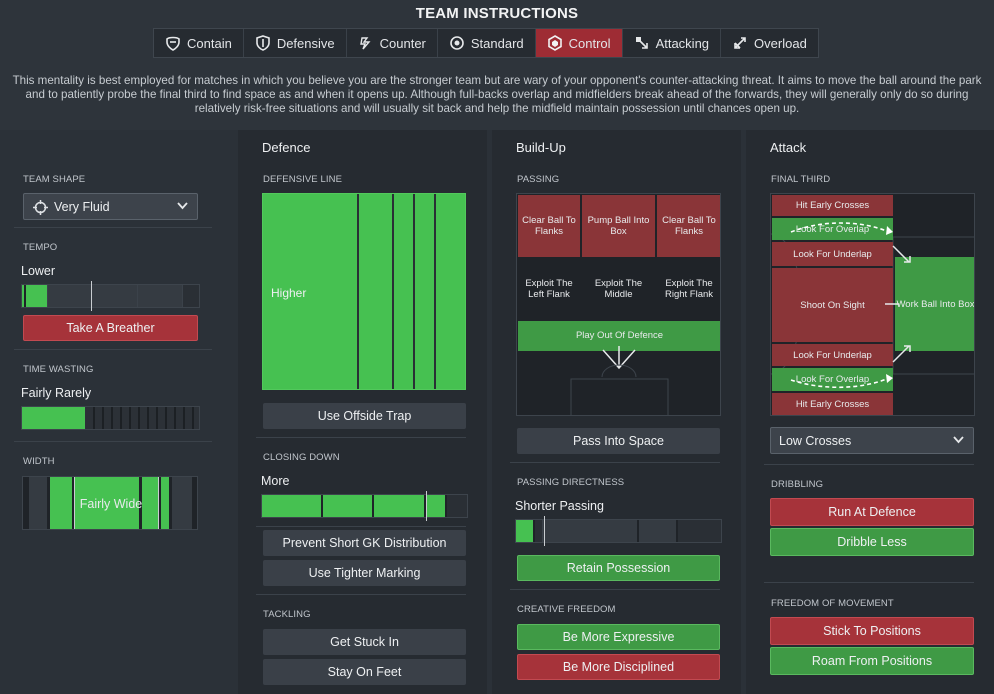 This screenshot has height=694, width=994. I want to click on zone-hit-early-bottom: Hit Early Crosses, so click(832, 404).